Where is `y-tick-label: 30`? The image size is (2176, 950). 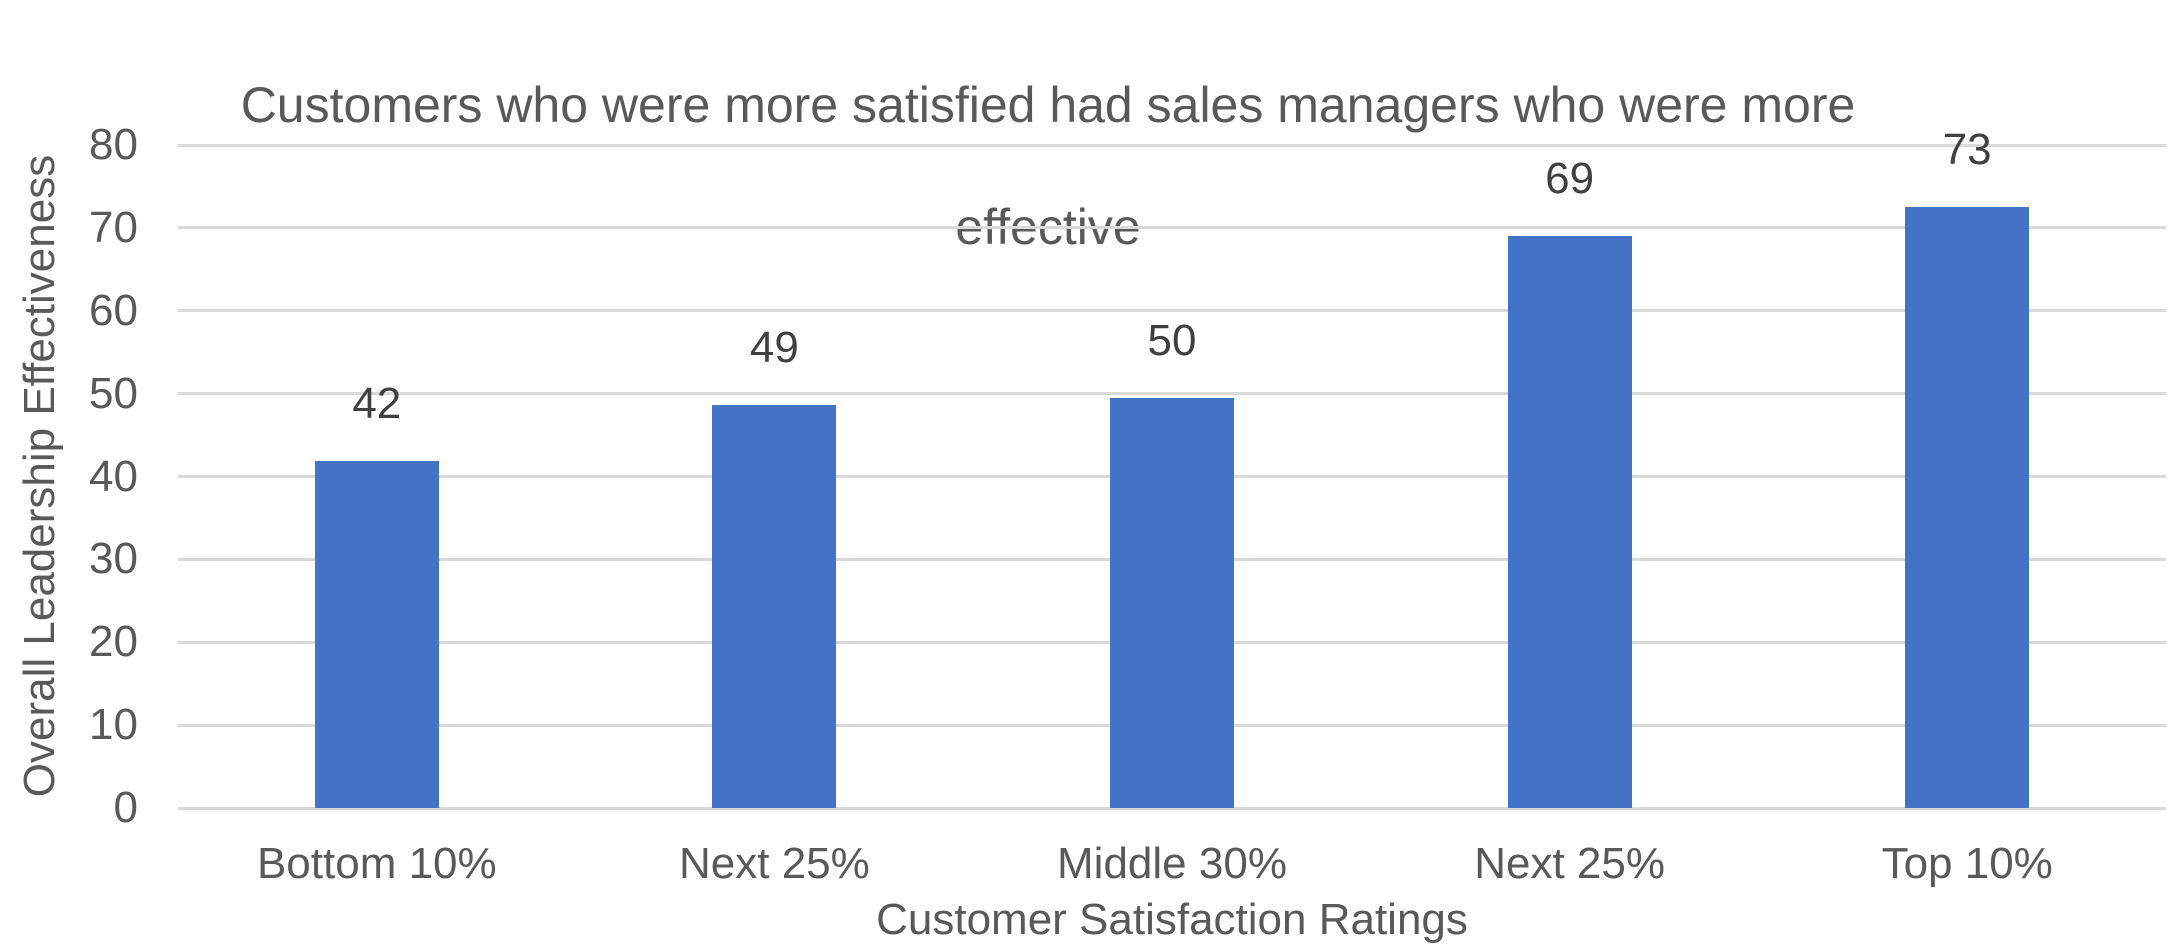 y-tick-label: 30 is located at coordinates (113, 559).